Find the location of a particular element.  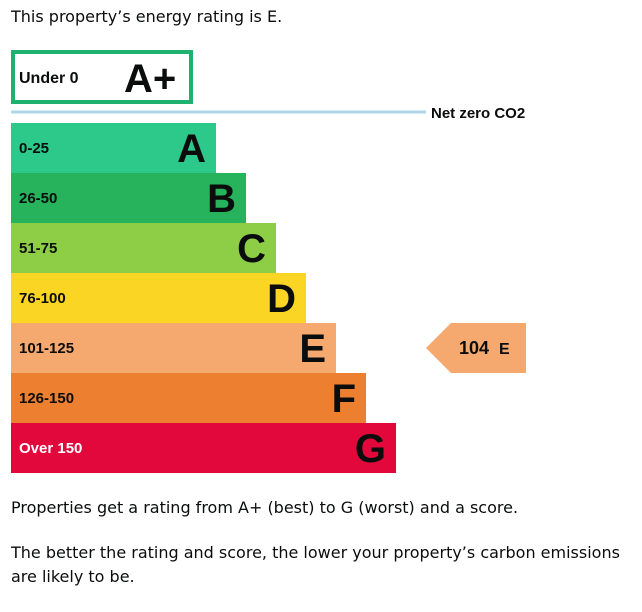

band-e-range: 101-125 is located at coordinates (46, 348).